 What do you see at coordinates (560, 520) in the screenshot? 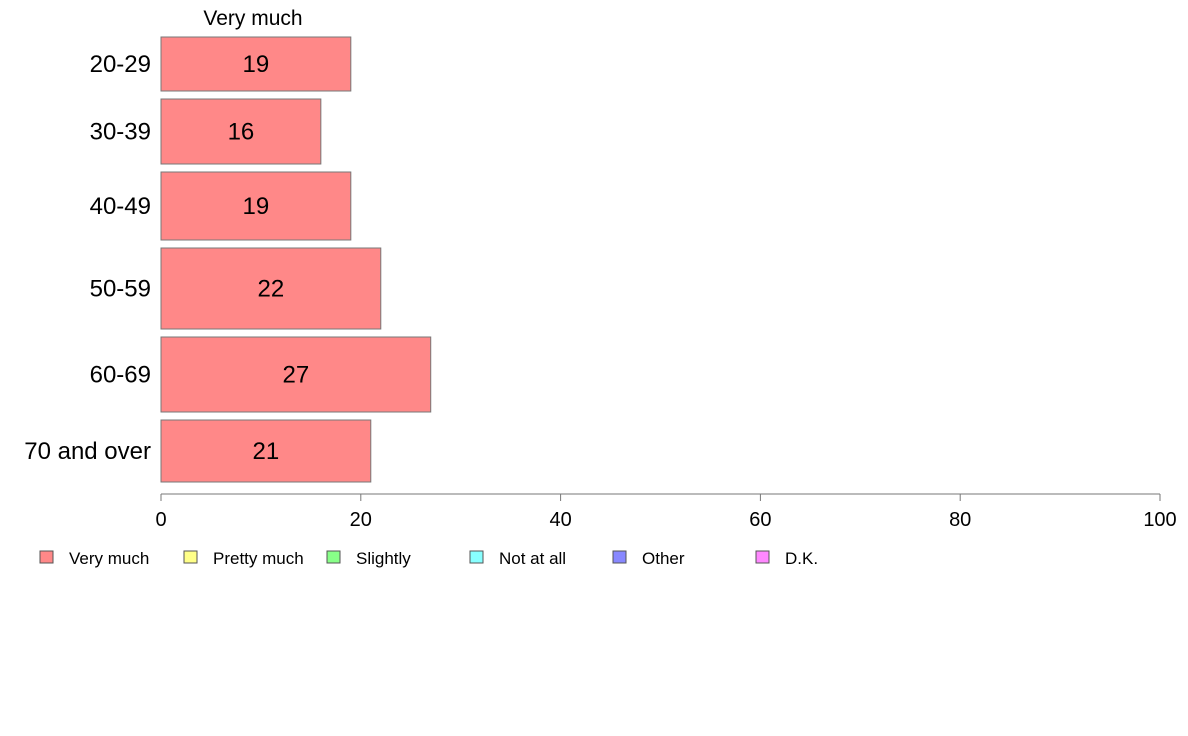
I see `x-tick-label: 40` at bounding box center [560, 520].